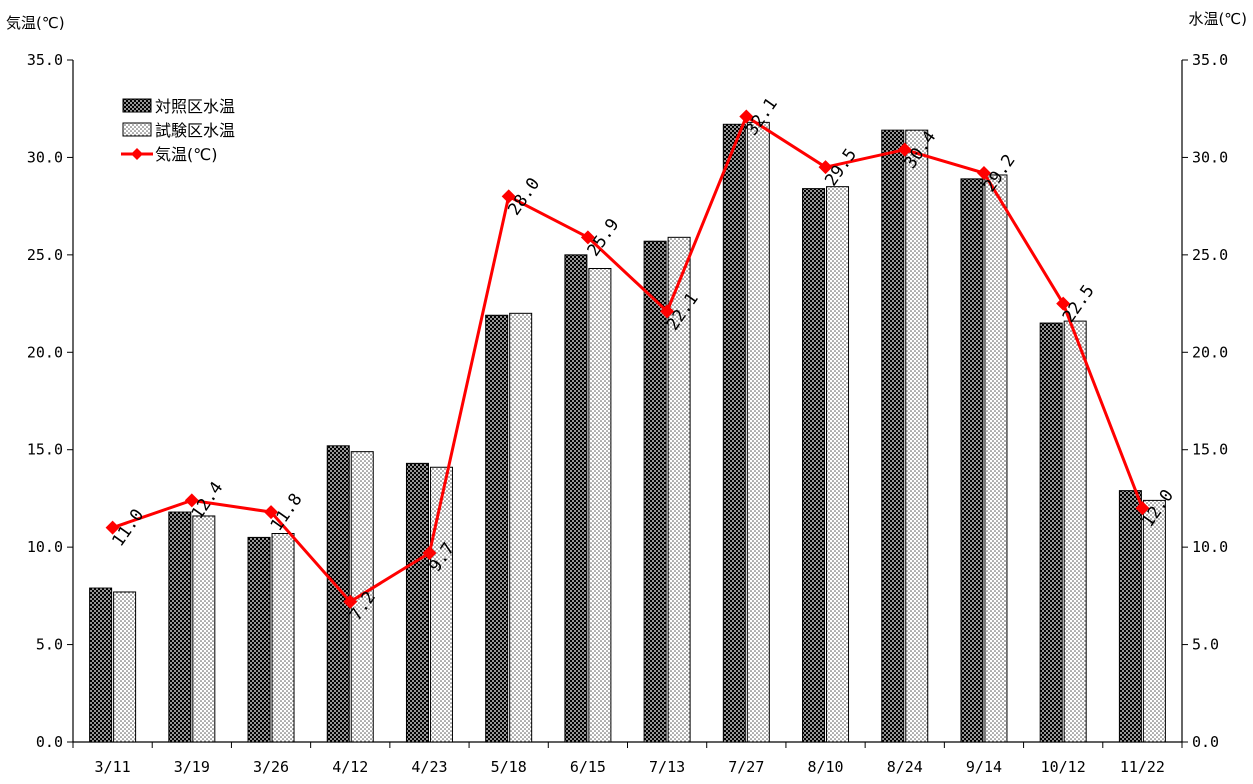 This screenshot has width=1253, height=784. I want to click on legend-marker-air, so click(137, 154).